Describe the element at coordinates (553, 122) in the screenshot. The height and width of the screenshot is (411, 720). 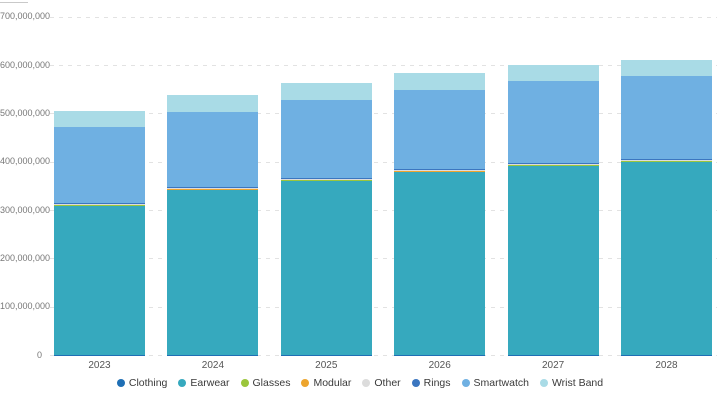
I see `bar-segment-smartwatch-2027` at that location.